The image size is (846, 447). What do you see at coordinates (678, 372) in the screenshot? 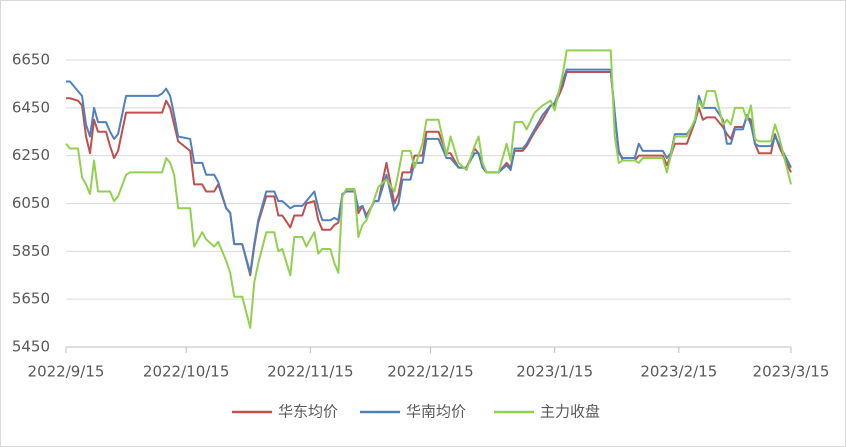
I see `x-tick-label: 2023/2/15` at bounding box center [678, 372].